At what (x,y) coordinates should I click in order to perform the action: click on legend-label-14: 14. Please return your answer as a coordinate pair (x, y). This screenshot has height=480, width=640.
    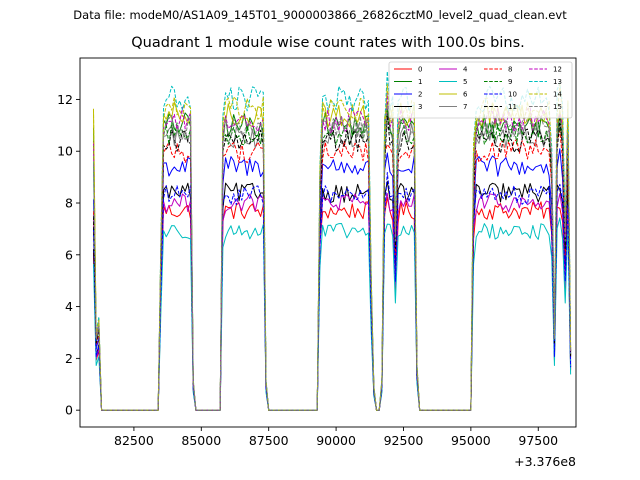
    Looking at the image, I should click on (557, 95).